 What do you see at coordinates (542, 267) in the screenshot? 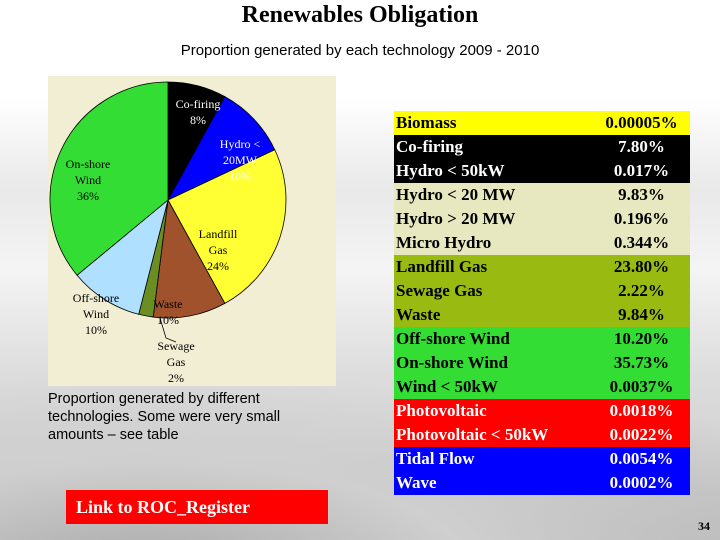
I see `table-row: Landfill Gas 23.80%` at bounding box center [542, 267].